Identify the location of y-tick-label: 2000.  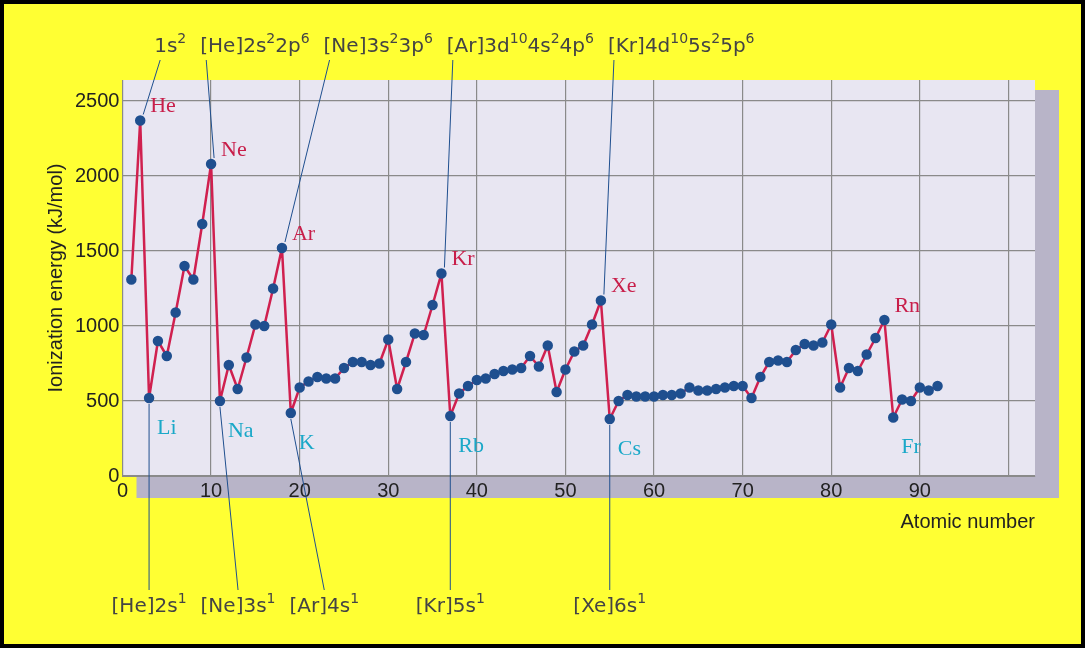
(97, 174).